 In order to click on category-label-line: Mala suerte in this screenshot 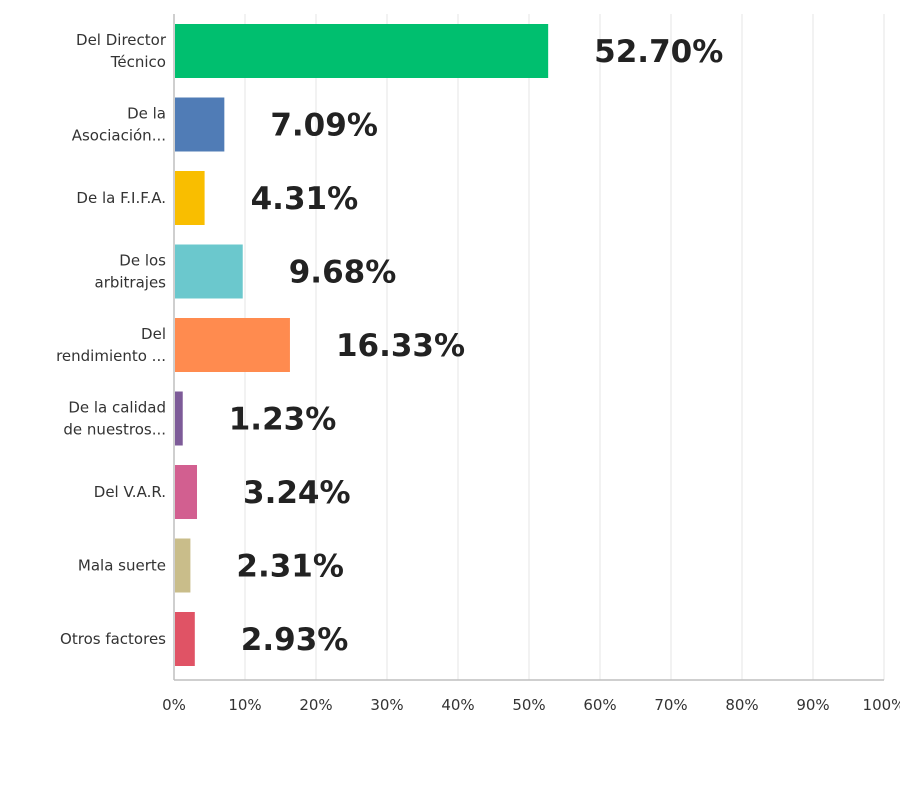, I will do `click(122, 566)`.